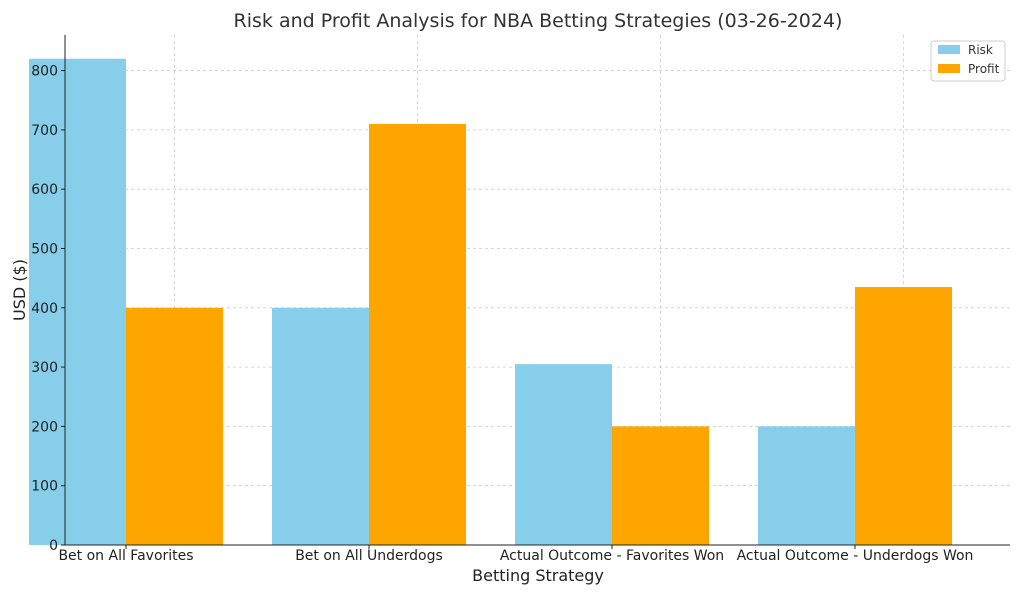  I want to click on x-tick-label: Actual Outcome - Underdogs Won, so click(855, 556).